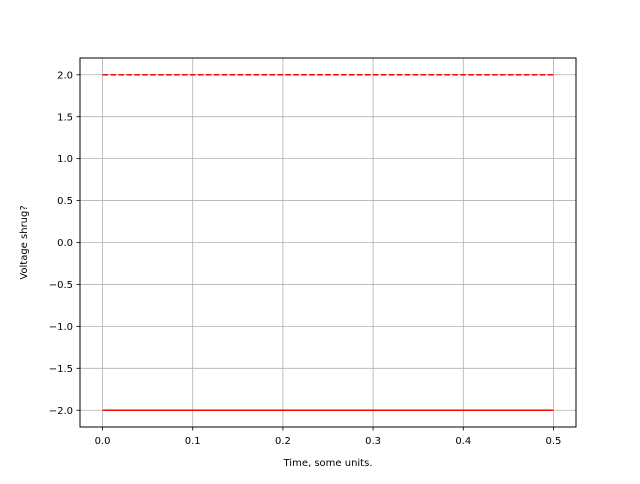 The image size is (640, 484). What do you see at coordinates (554, 441) in the screenshot?
I see `x-tick-label: 0.5` at bounding box center [554, 441].